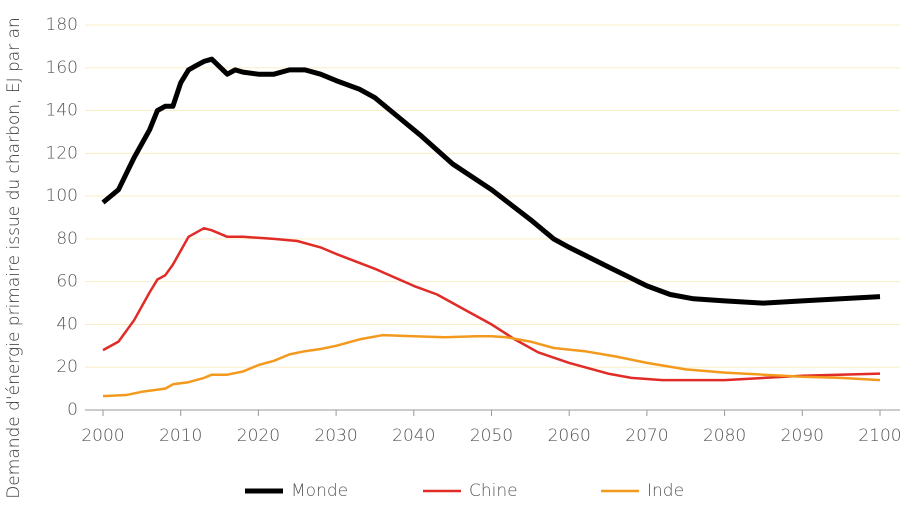 The image size is (910, 515). I want to click on y-tick-label: 180, so click(62, 25).